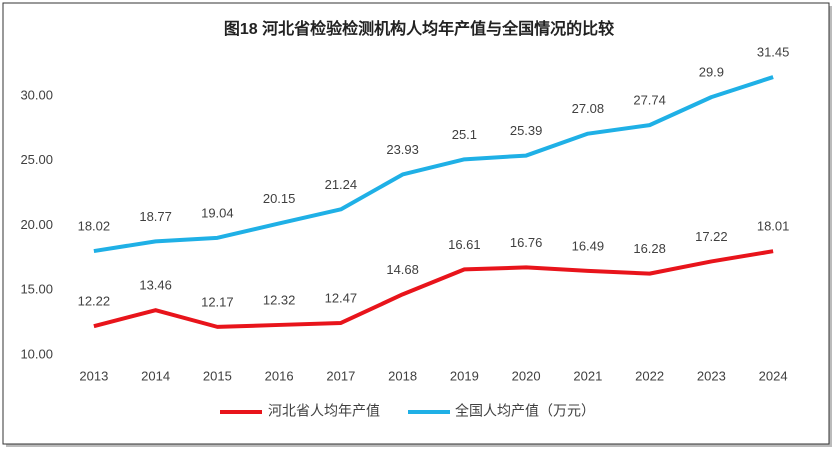 This screenshot has height=453, width=838. I want to click on x-tick-label: 2018, so click(402, 375).